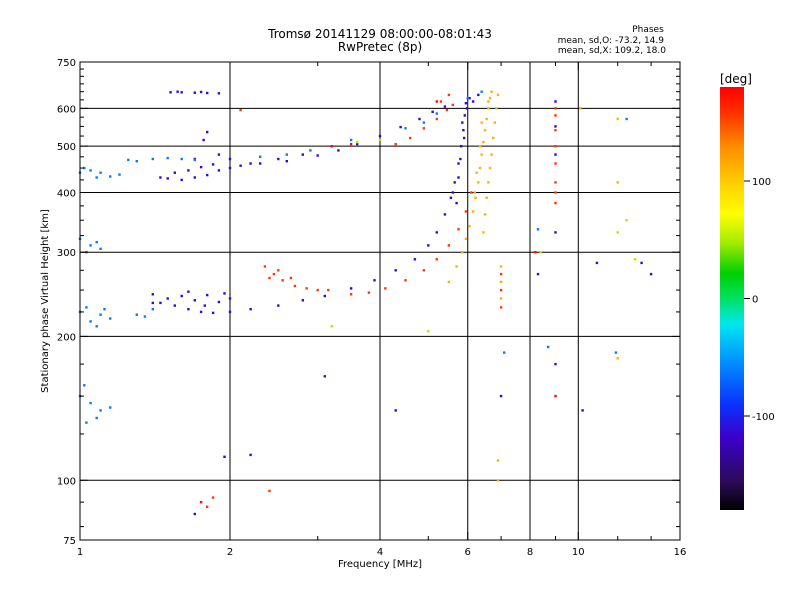 The height and width of the screenshot is (600, 800). I want to click on y-tick-label: 300, so click(66, 253).